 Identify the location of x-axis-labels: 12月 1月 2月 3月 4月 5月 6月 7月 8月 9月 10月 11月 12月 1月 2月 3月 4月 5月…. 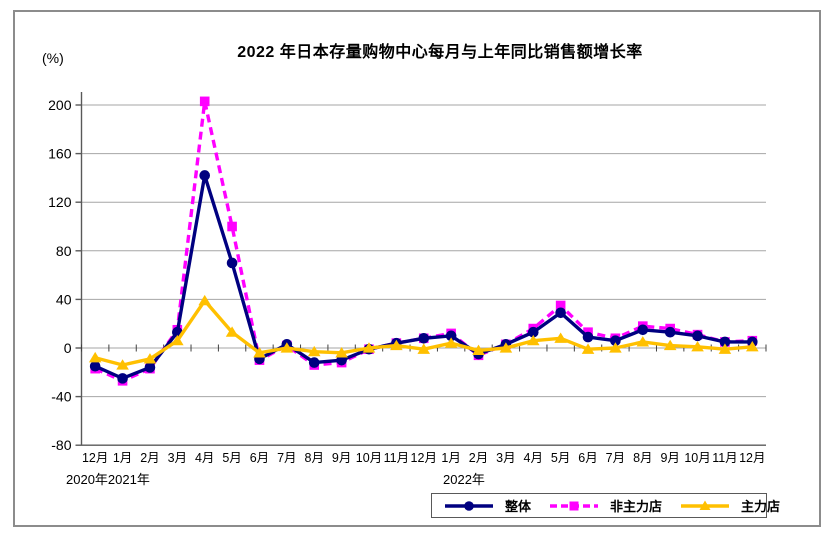
(424, 458).